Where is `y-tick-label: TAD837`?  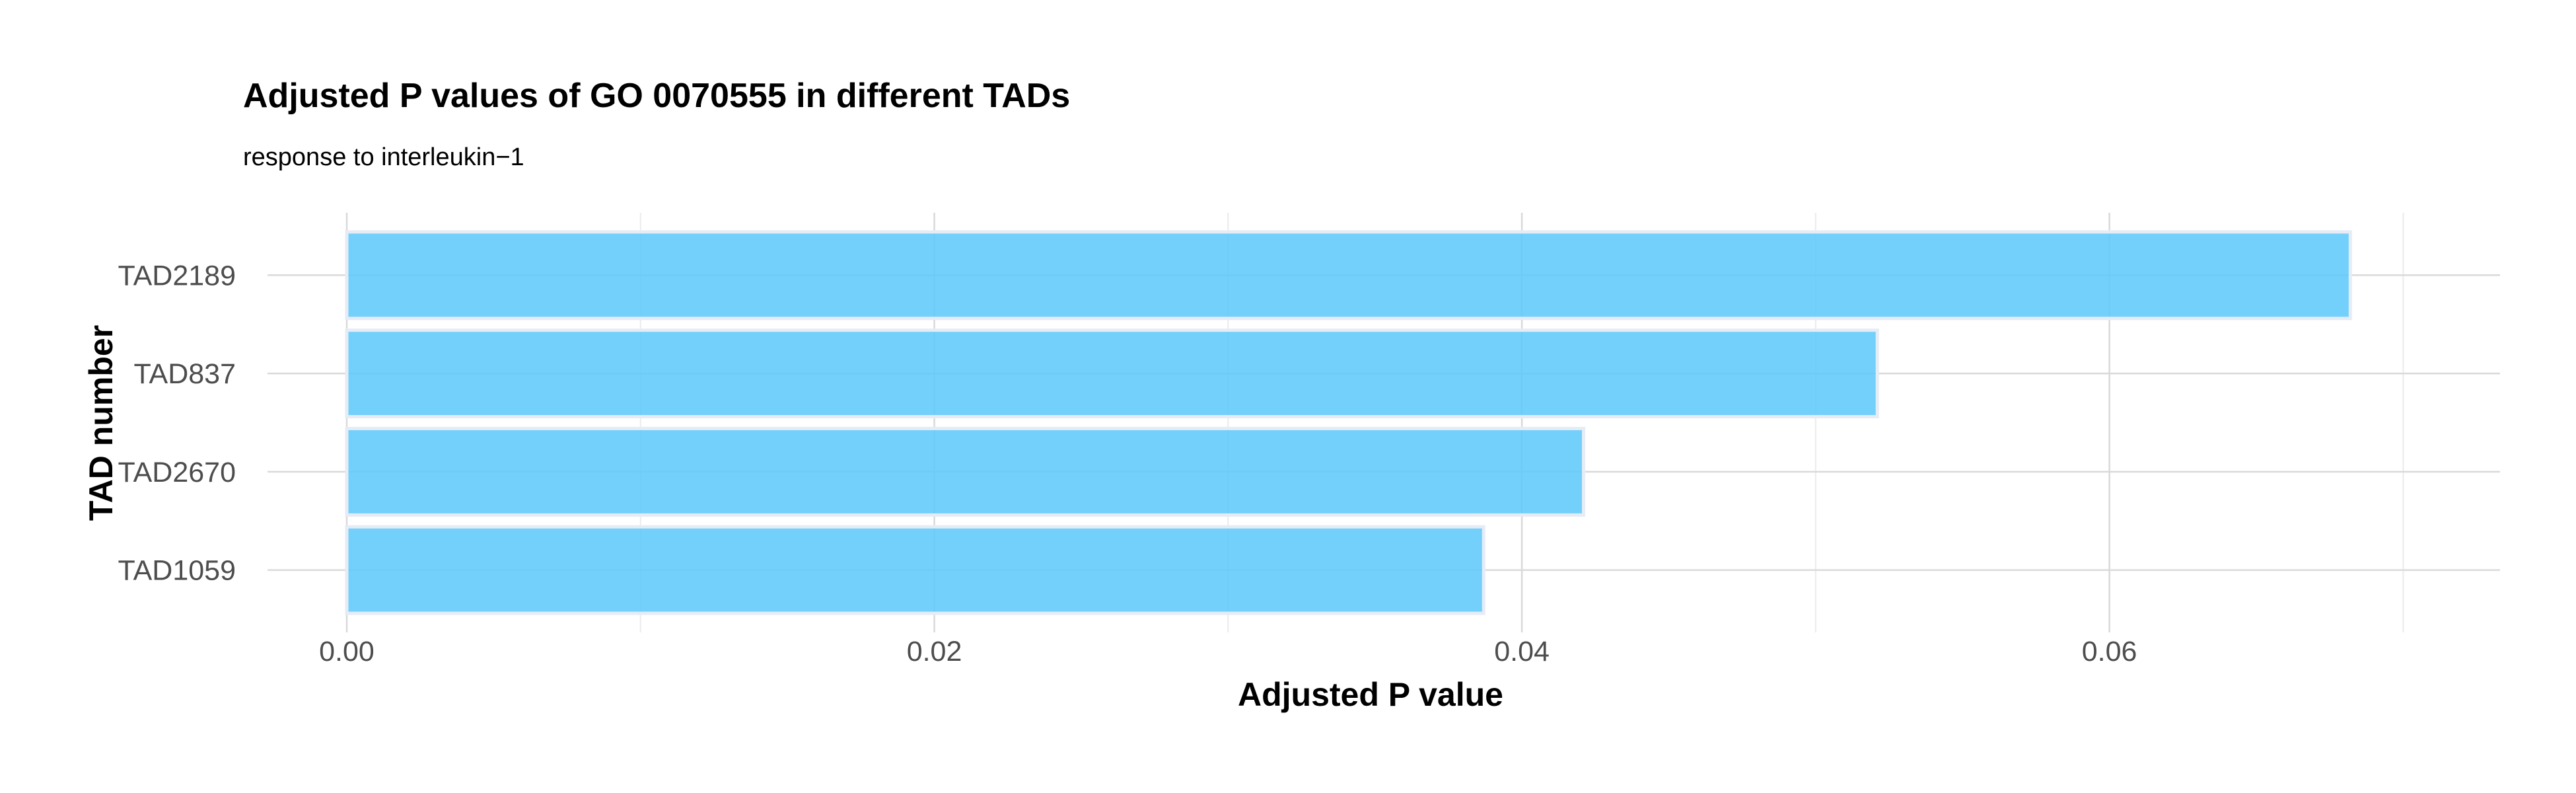
y-tick-label: TAD837 is located at coordinates (185, 374).